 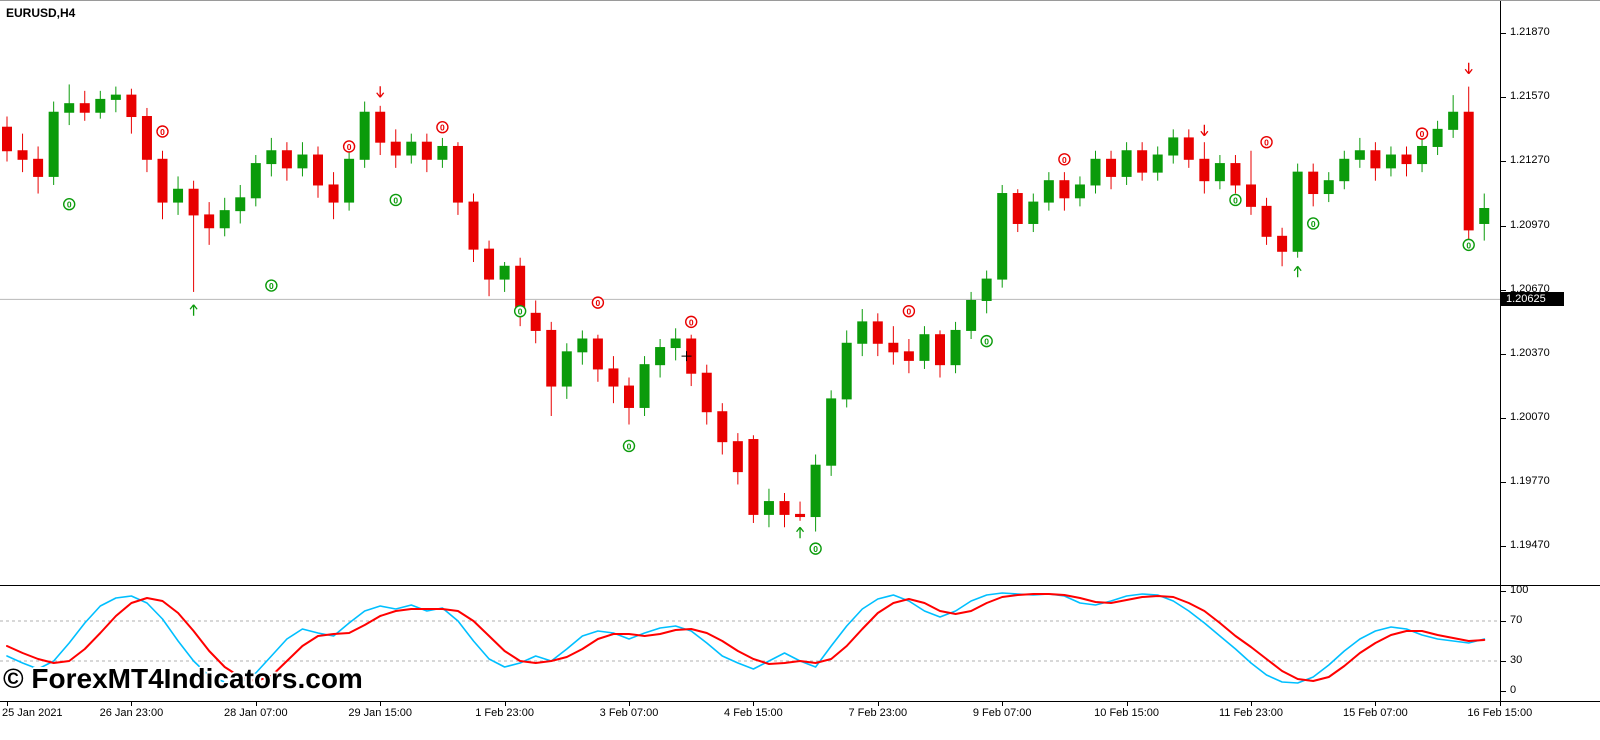 I want to click on time-tick-label: 10 Feb 15:00, so click(x=1127, y=713).